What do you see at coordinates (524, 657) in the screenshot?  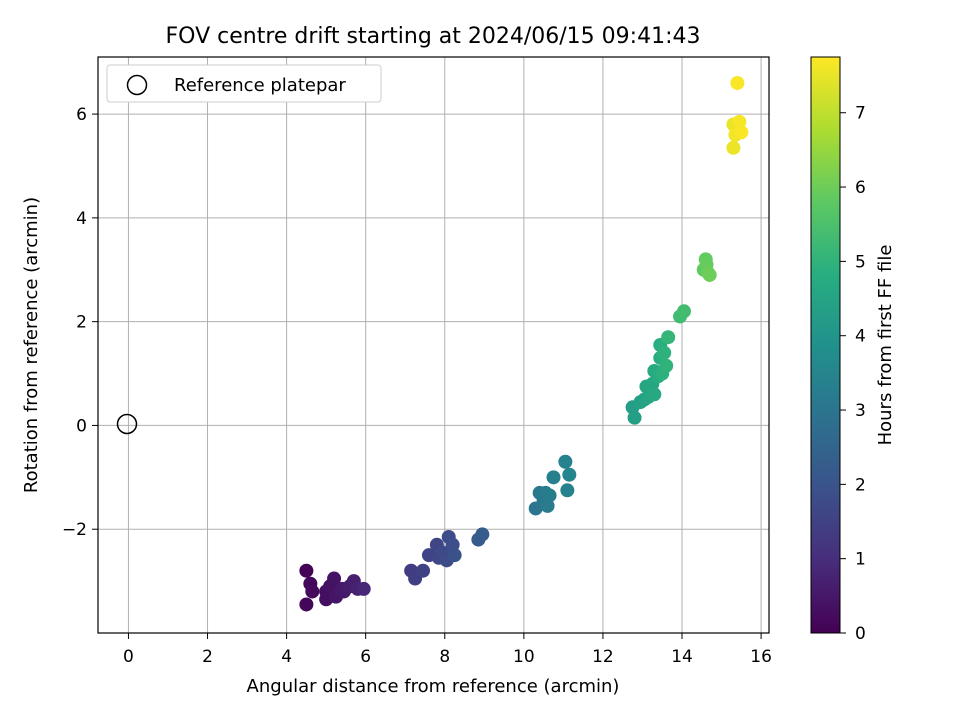 I see `x-tick-label: 10` at bounding box center [524, 657].